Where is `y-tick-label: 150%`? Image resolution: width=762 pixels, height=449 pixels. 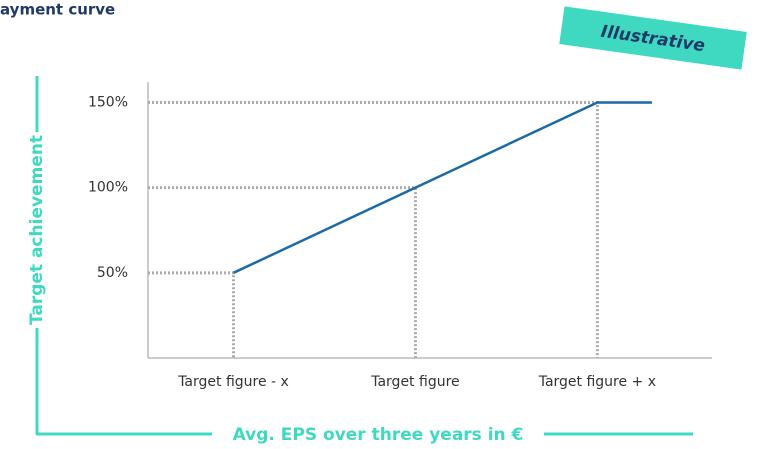 y-tick-label: 150% is located at coordinates (108, 102).